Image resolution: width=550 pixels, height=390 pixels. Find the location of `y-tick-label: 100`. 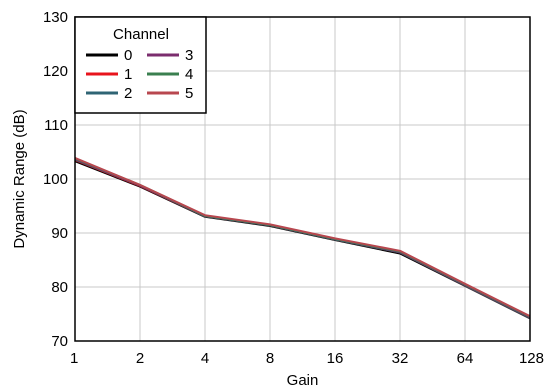

y-tick-label: 100 is located at coordinates (55, 179).